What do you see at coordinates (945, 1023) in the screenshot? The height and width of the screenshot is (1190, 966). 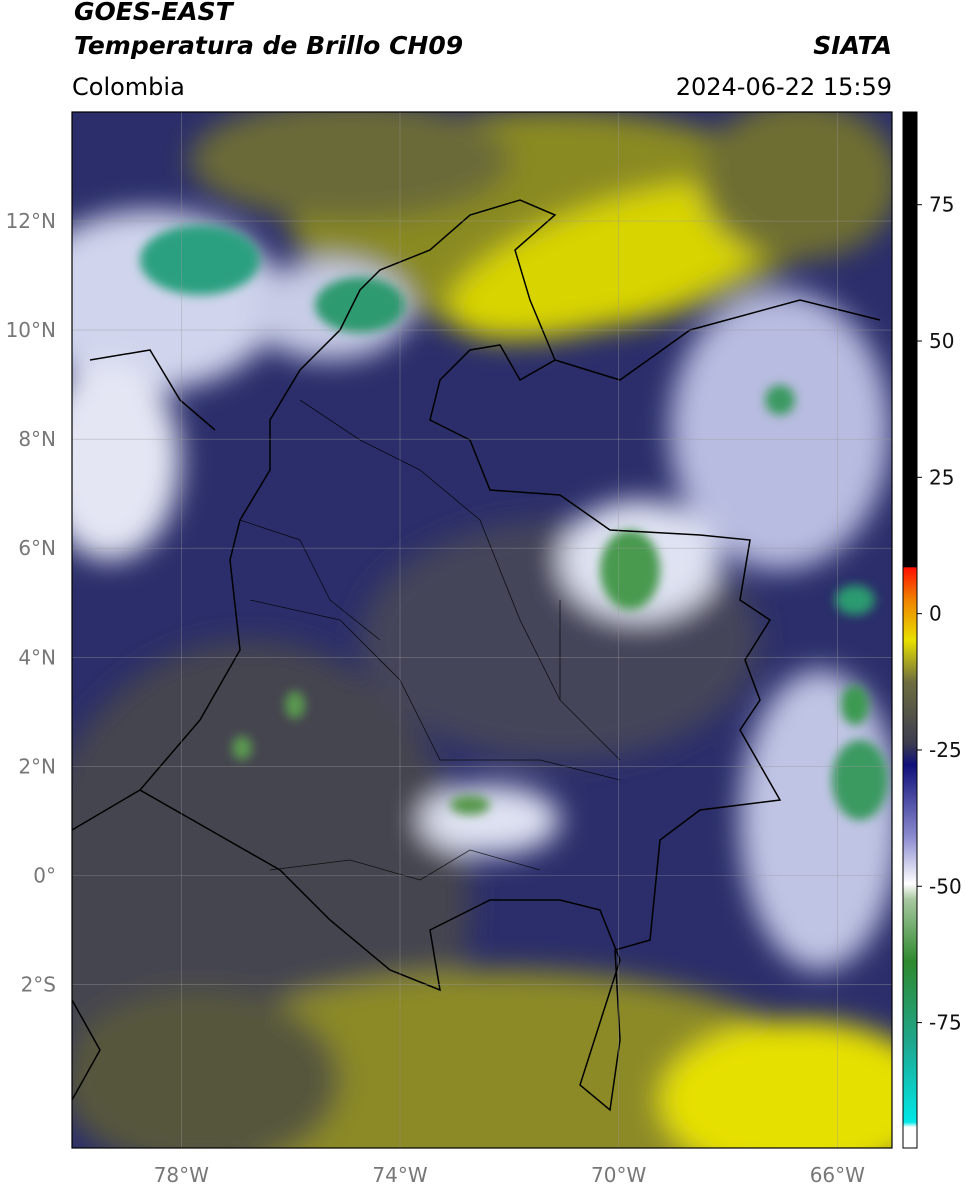 I see `colorbar-tick-label: -75` at bounding box center [945, 1023].